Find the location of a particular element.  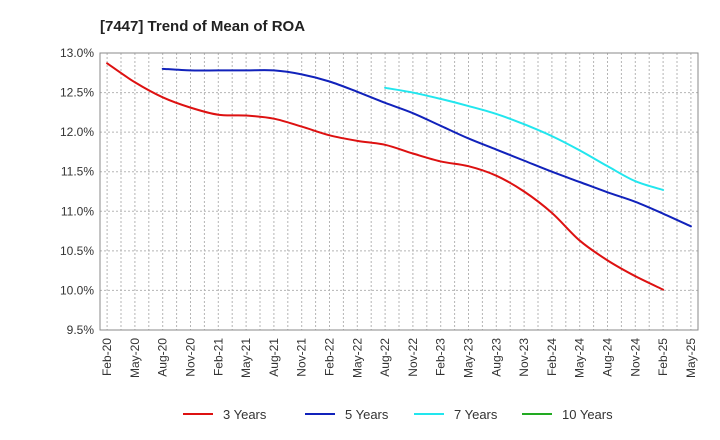

x-tick-label: Feb-22 is located at coordinates (330, 357).